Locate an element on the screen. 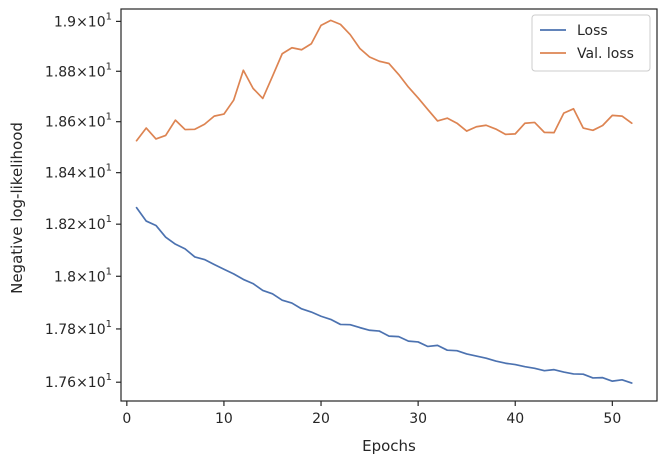 The height and width of the screenshot is (463, 666). x-axis-label: Epochs is located at coordinates (389, 446).